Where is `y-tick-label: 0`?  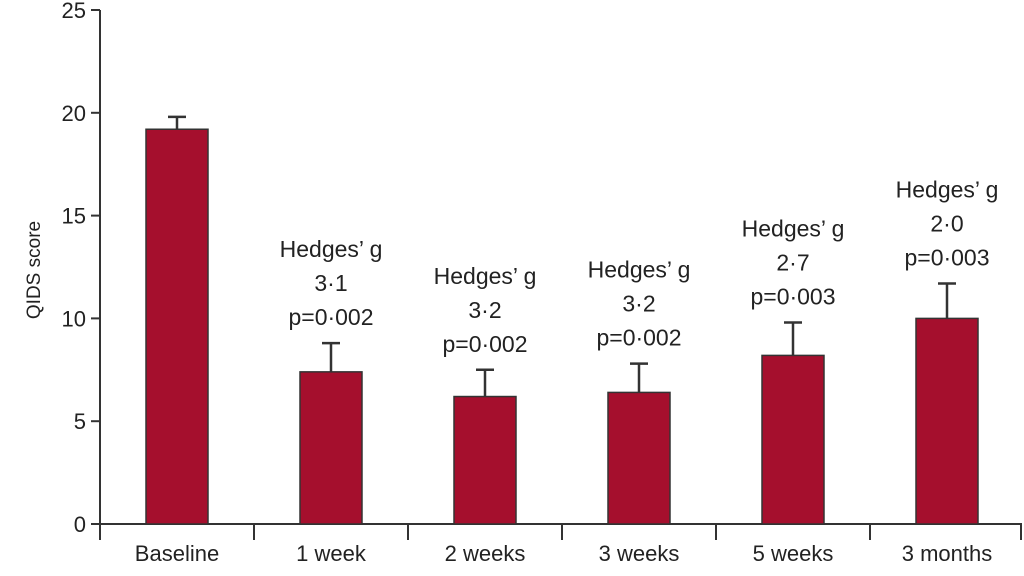 y-tick-label: 0 is located at coordinates (80, 524).